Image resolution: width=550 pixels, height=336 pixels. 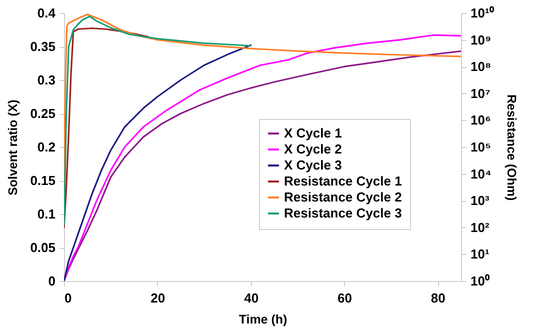 I want to click on x-axis-title: Time (h), so click(x=263, y=319).